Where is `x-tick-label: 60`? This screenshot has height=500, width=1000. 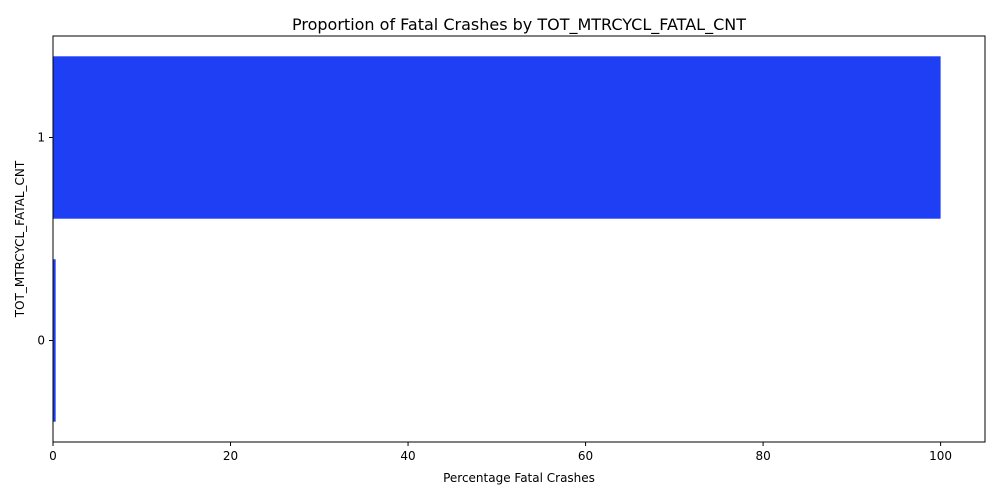
x-tick-label: 60 is located at coordinates (585, 456).